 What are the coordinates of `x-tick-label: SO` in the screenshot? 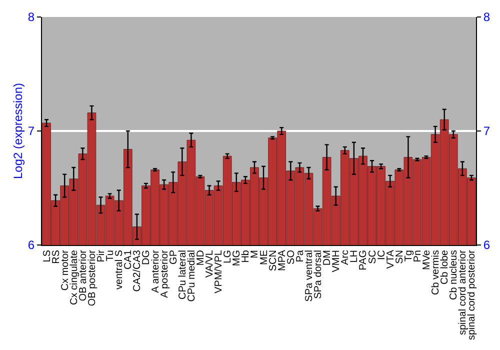 It's located at (291, 257).